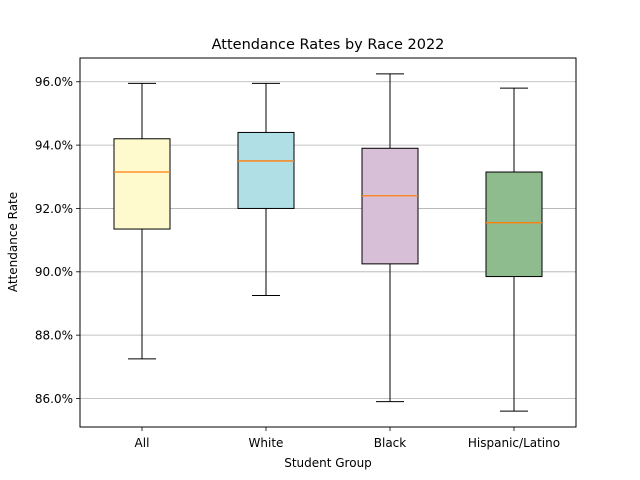 The height and width of the screenshot is (480, 640). Describe the element at coordinates (514, 443) in the screenshot. I see `x-tick-label: Hispanic/Latino` at that location.